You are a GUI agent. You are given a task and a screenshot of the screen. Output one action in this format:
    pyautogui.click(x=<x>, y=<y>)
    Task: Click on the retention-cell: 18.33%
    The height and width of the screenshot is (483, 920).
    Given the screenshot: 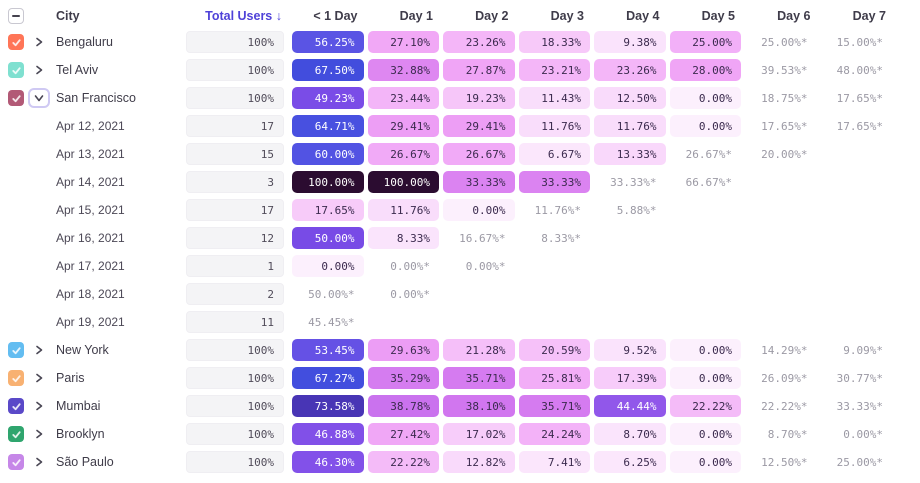 What is the action you would take?
    pyautogui.click(x=554, y=42)
    